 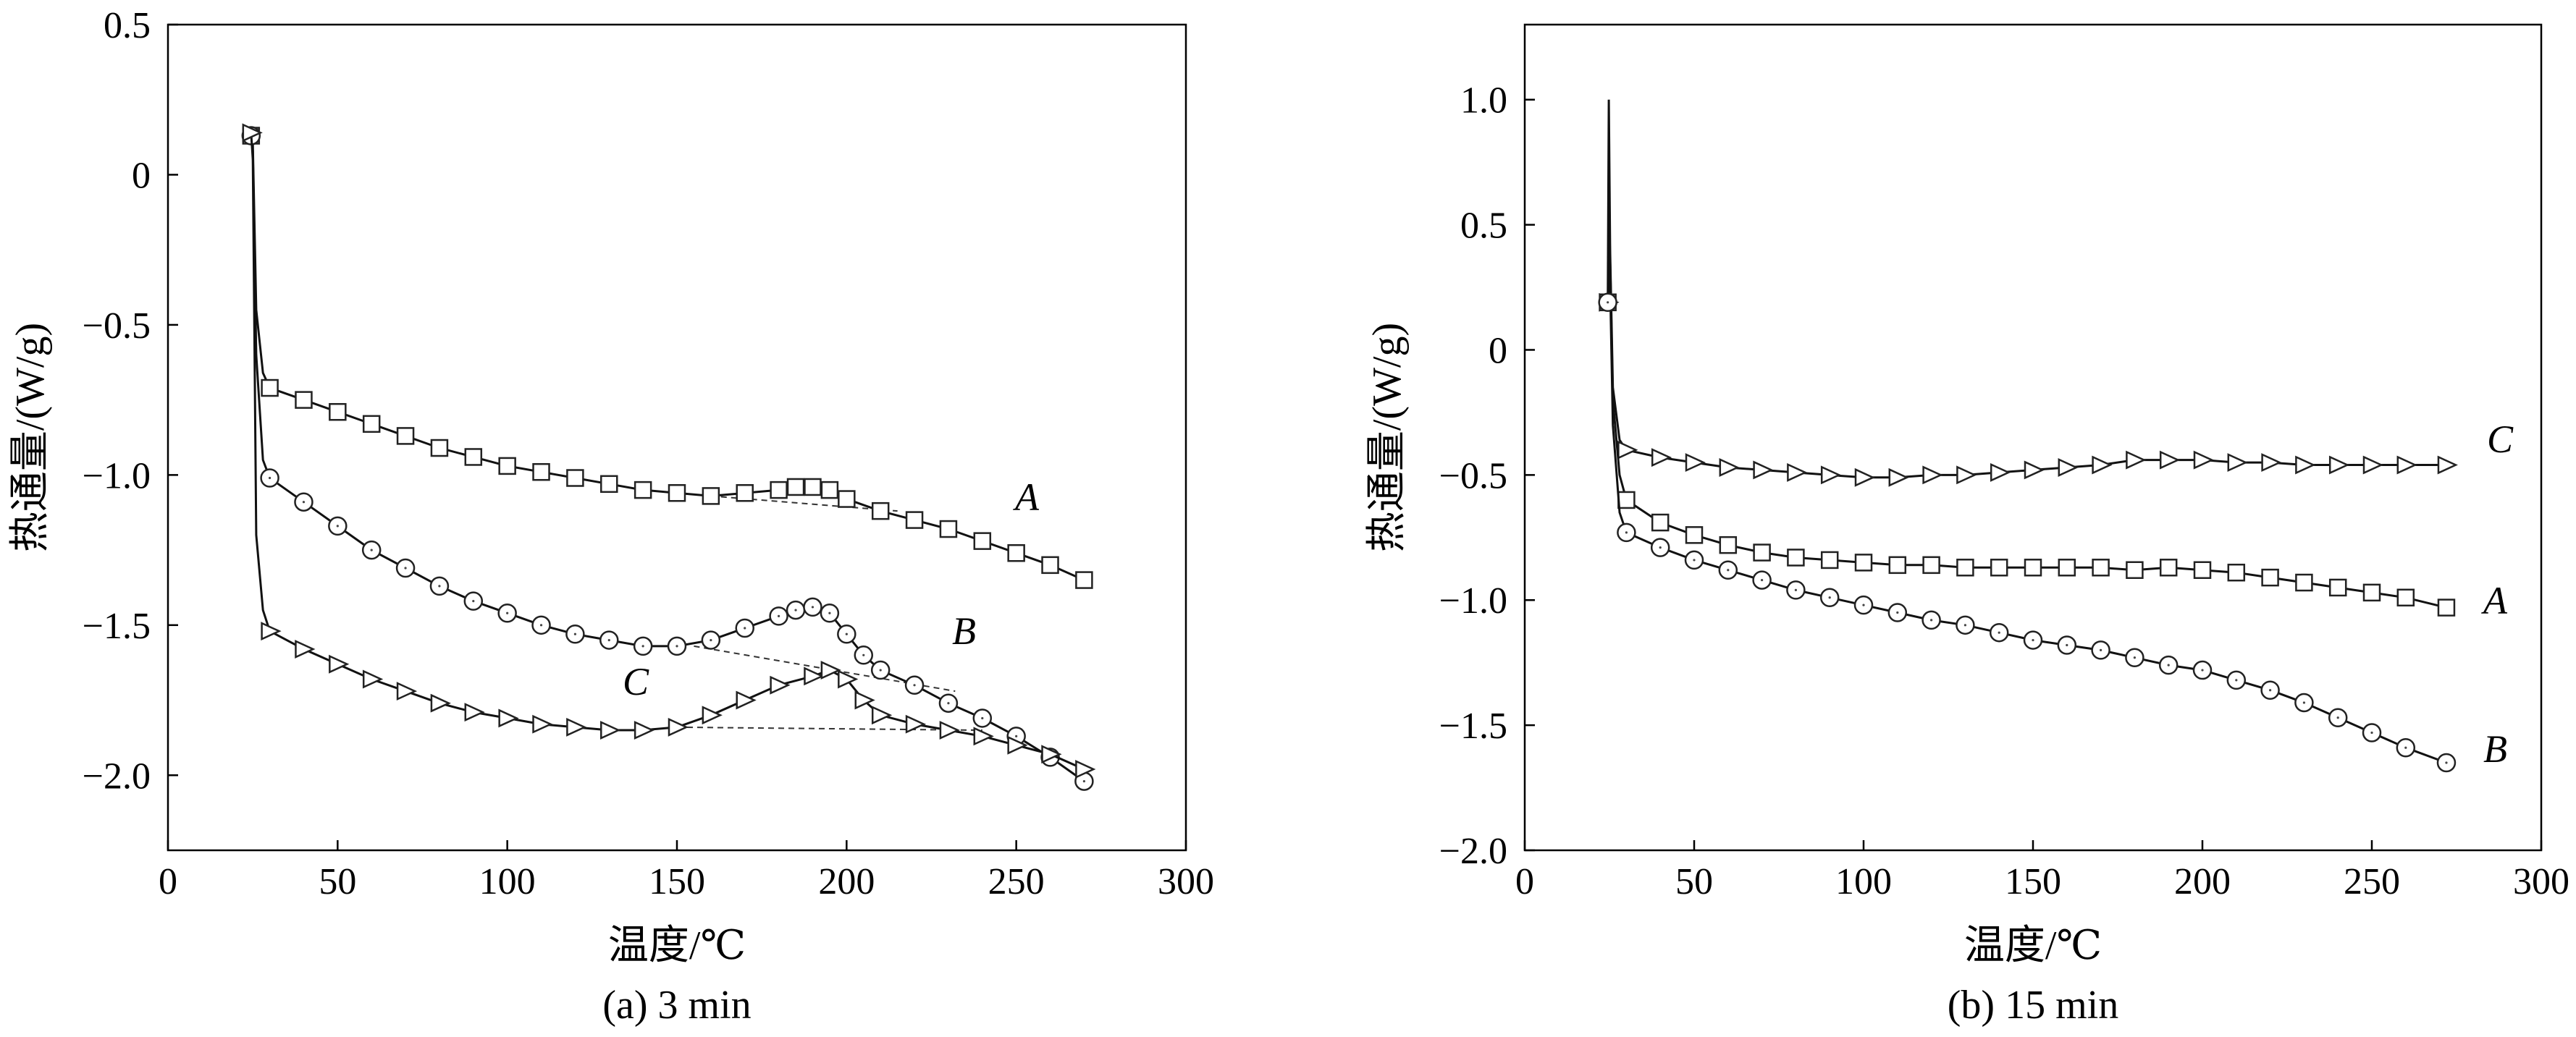 I want to click on y-tick-label: 1.0, so click(x=1483, y=101).